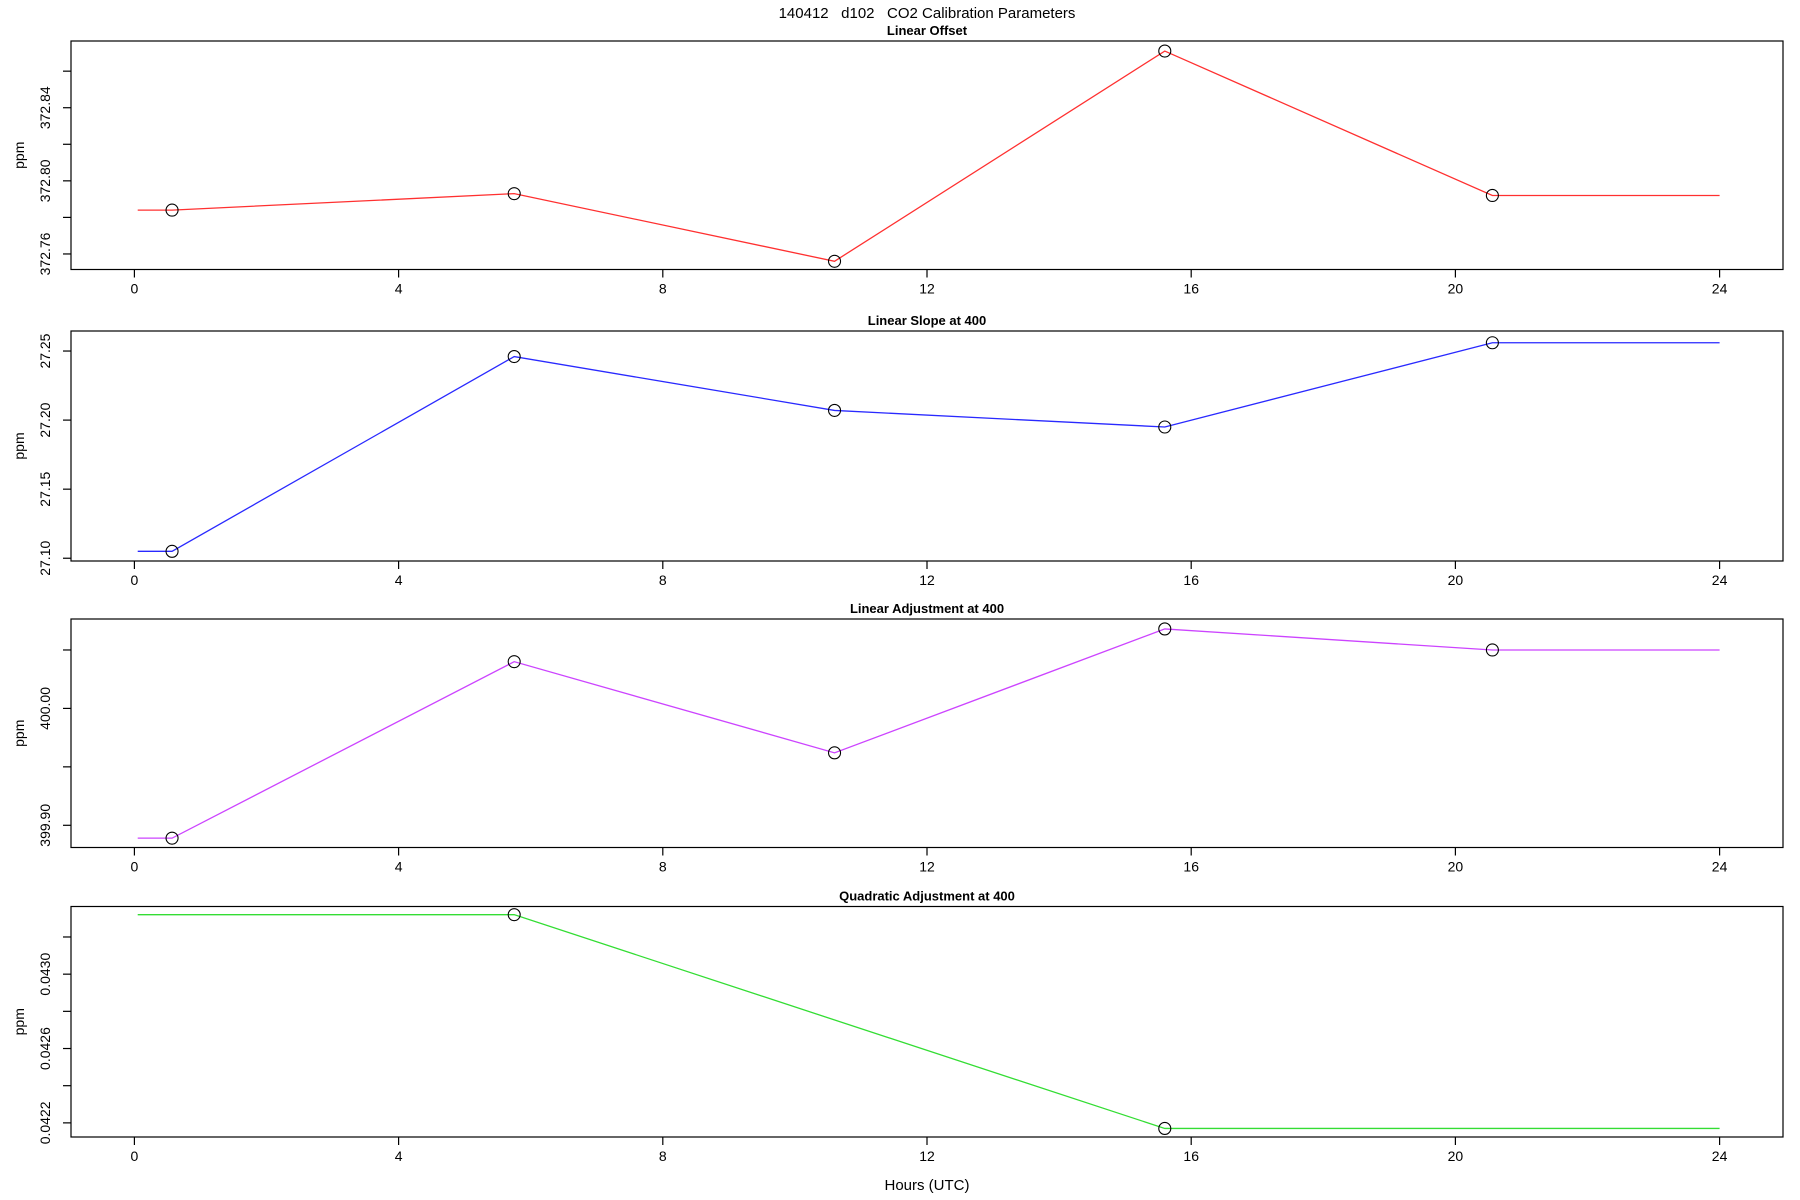 The image size is (1800, 1200). What do you see at coordinates (45, 488) in the screenshot?
I see `y-tick-label: 27.15` at bounding box center [45, 488].